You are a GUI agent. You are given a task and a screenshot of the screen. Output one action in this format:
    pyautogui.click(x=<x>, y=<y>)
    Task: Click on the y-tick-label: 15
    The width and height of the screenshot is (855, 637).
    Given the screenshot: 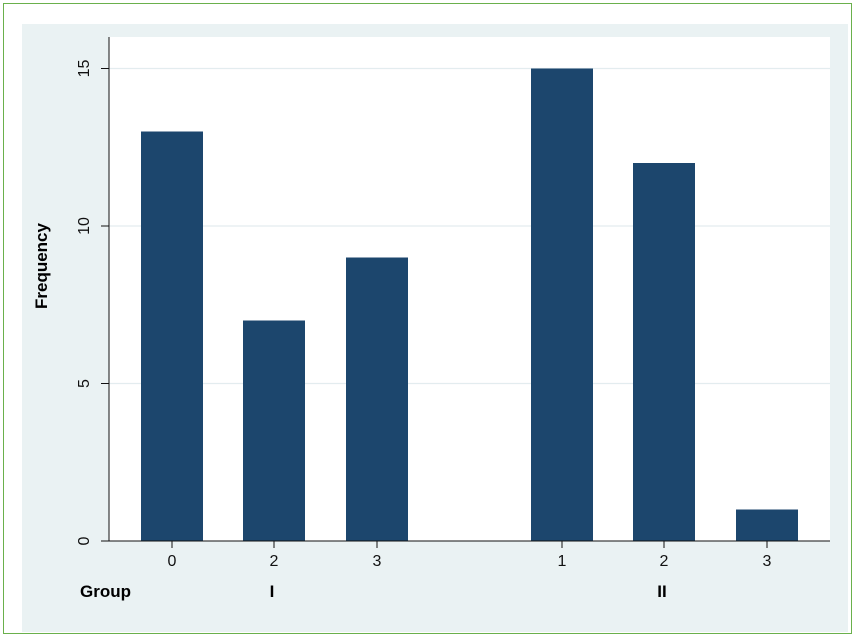 What is the action you would take?
    pyautogui.click(x=84, y=69)
    